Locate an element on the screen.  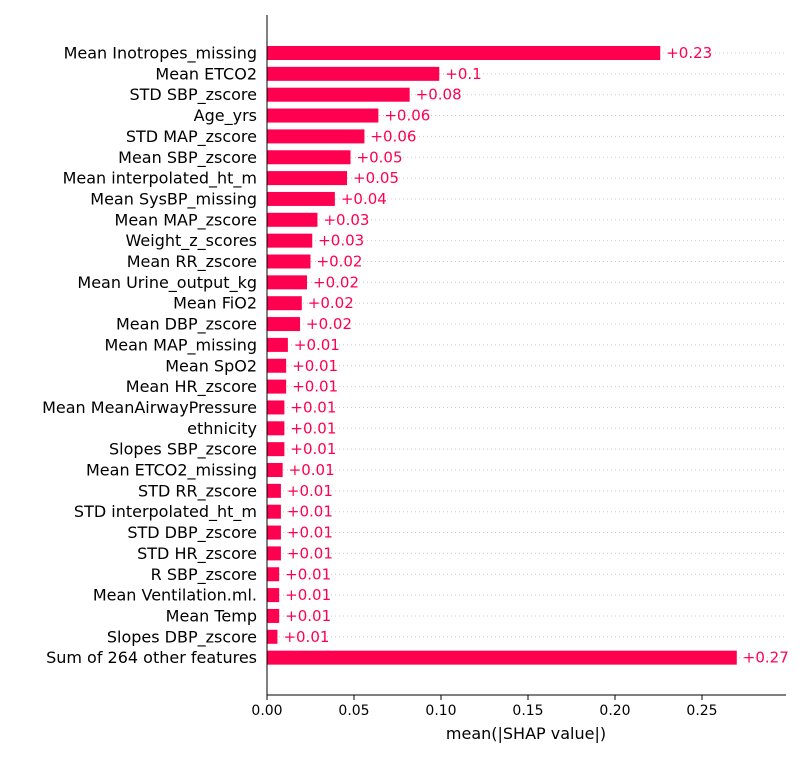
category-label: Weight_z_scores is located at coordinates (191, 241).